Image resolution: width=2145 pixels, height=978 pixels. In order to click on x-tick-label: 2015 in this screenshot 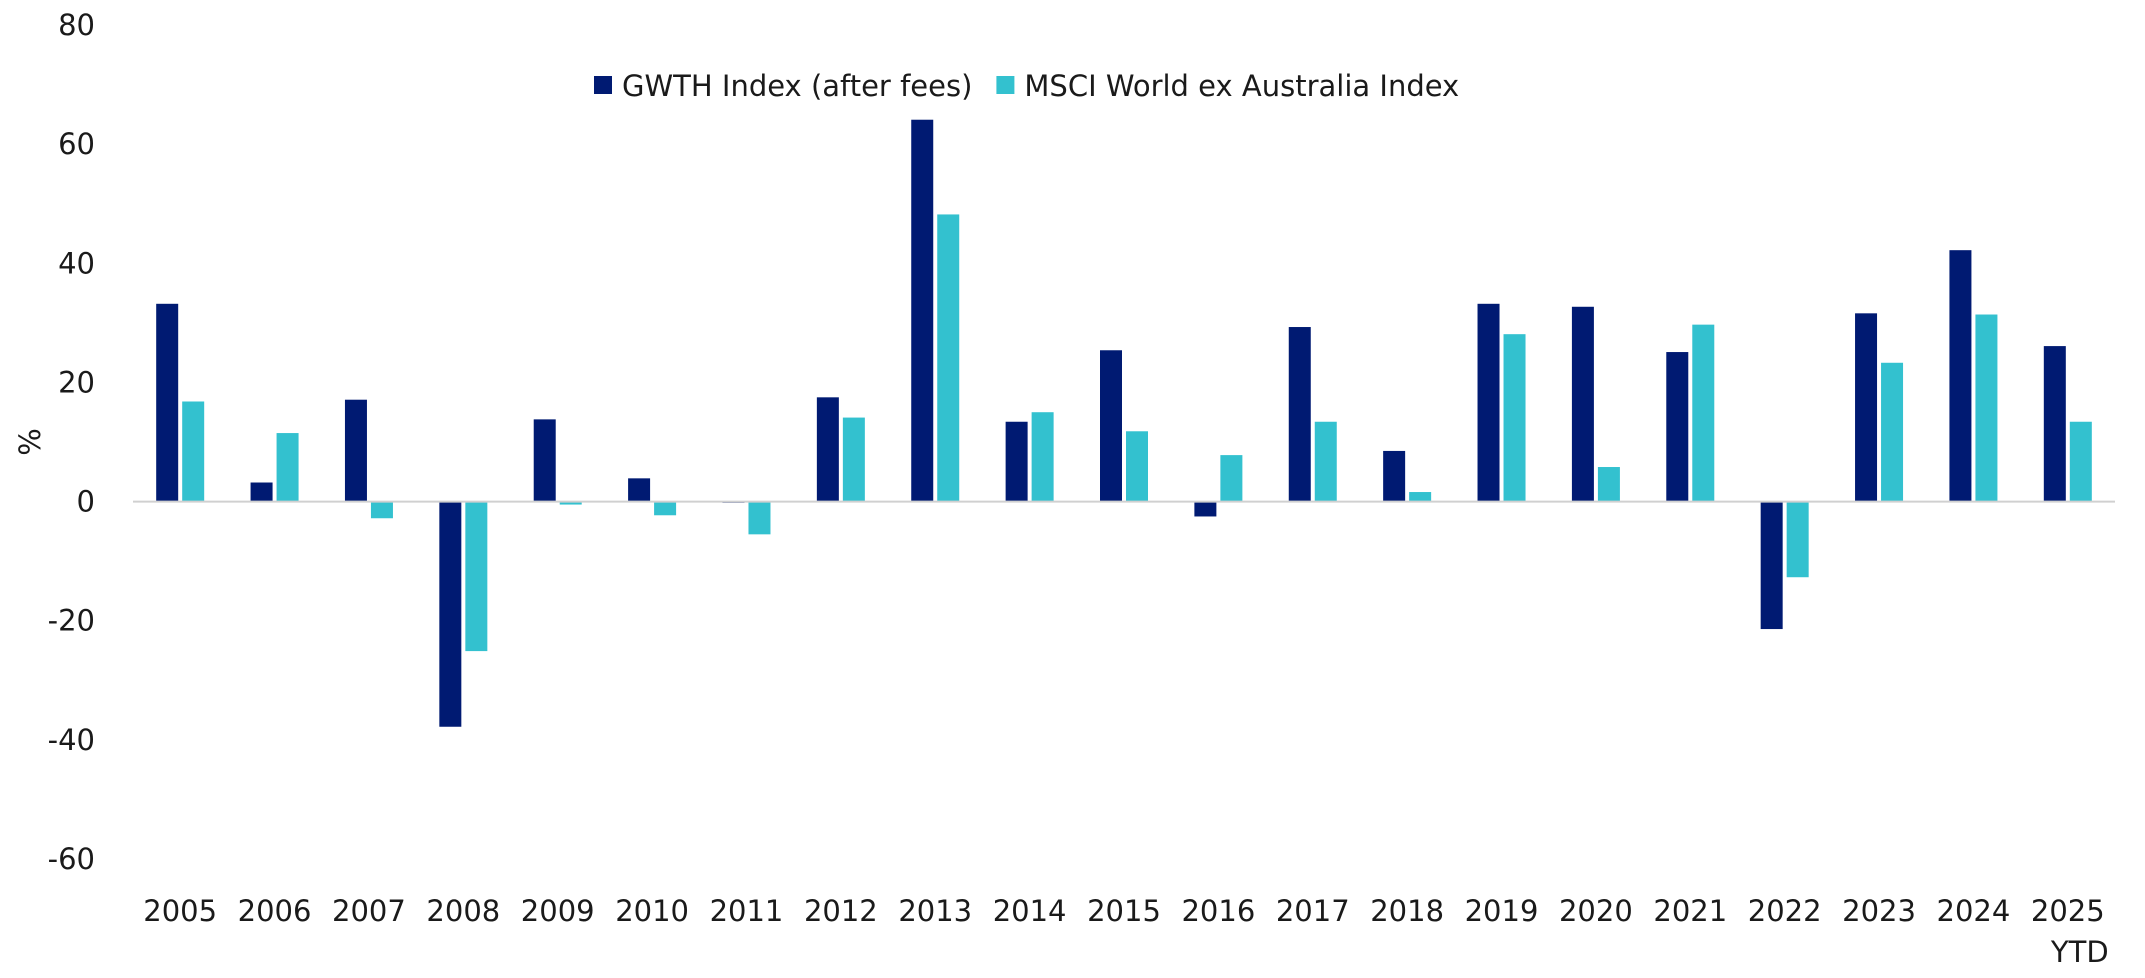, I will do `click(1124, 911)`.